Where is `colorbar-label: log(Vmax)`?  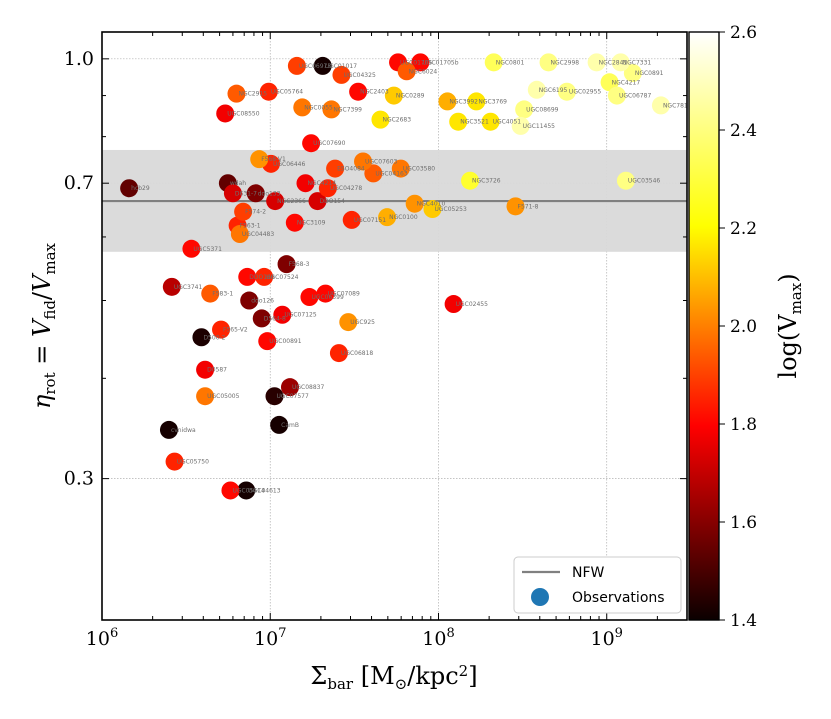
colorbar-label: log(Vmax) is located at coordinates (789, 325).